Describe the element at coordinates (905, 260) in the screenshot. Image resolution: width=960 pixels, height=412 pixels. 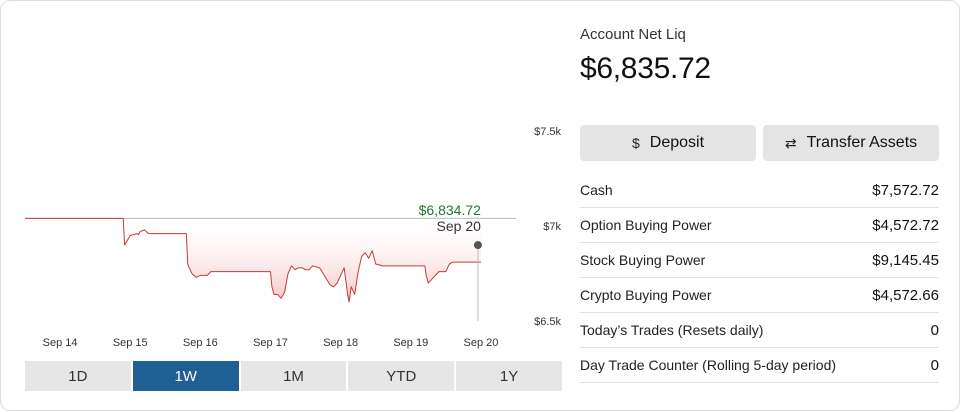
I see `balance-value: $9,145.45` at that location.